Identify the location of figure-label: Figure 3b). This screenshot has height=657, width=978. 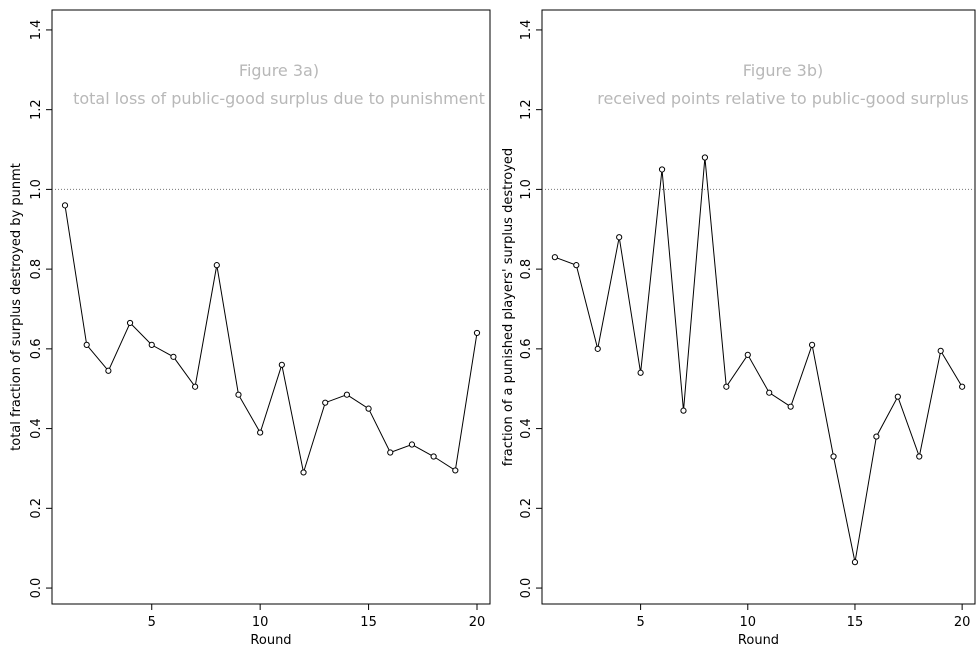
(783, 70).